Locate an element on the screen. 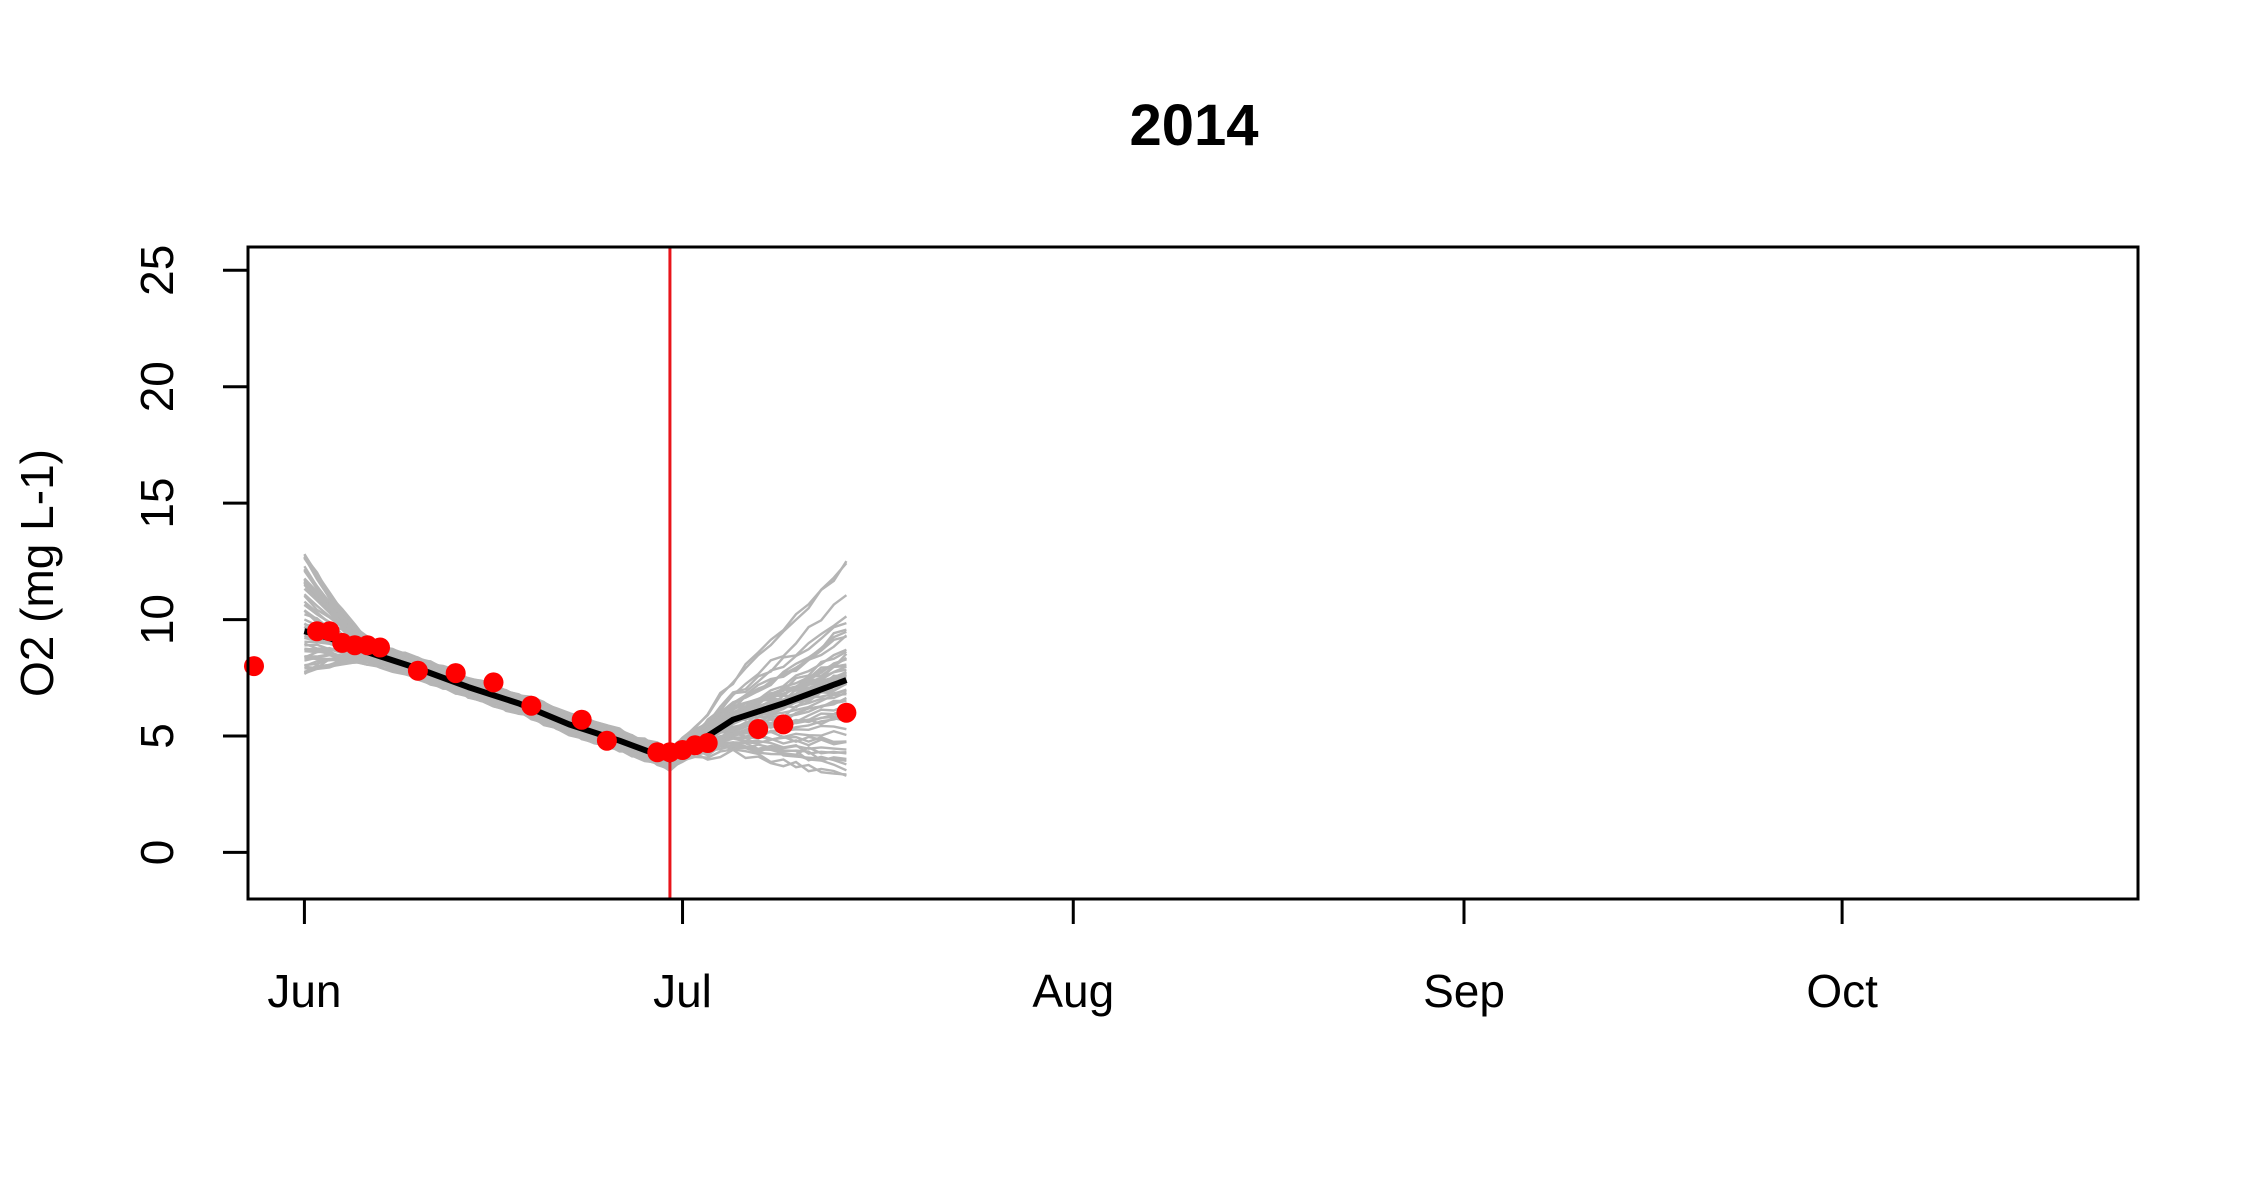 The width and height of the screenshot is (2250, 1200). chart-title: 2014 is located at coordinates (1193, 125).